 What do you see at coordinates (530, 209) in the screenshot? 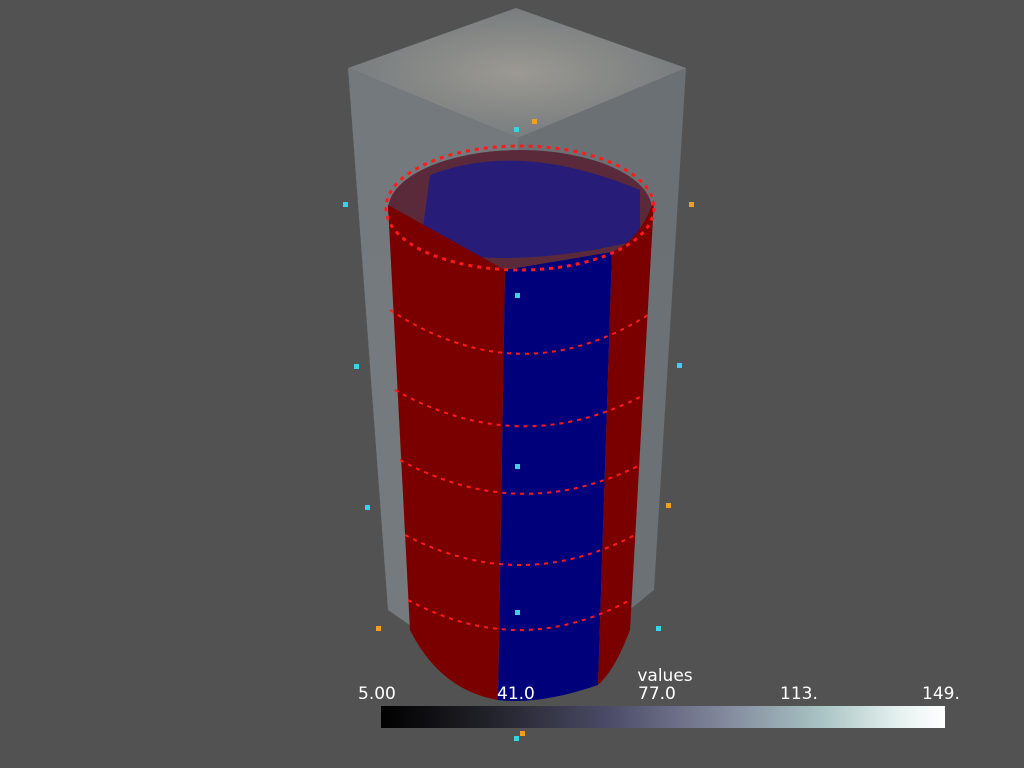
I see `cylinder-inner-blue` at bounding box center [530, 209].